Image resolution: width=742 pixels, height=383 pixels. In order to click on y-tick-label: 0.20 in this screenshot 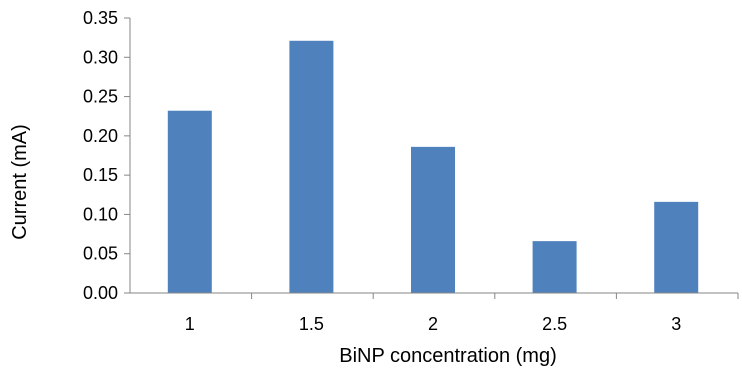, I will do `click(100, 136)`.